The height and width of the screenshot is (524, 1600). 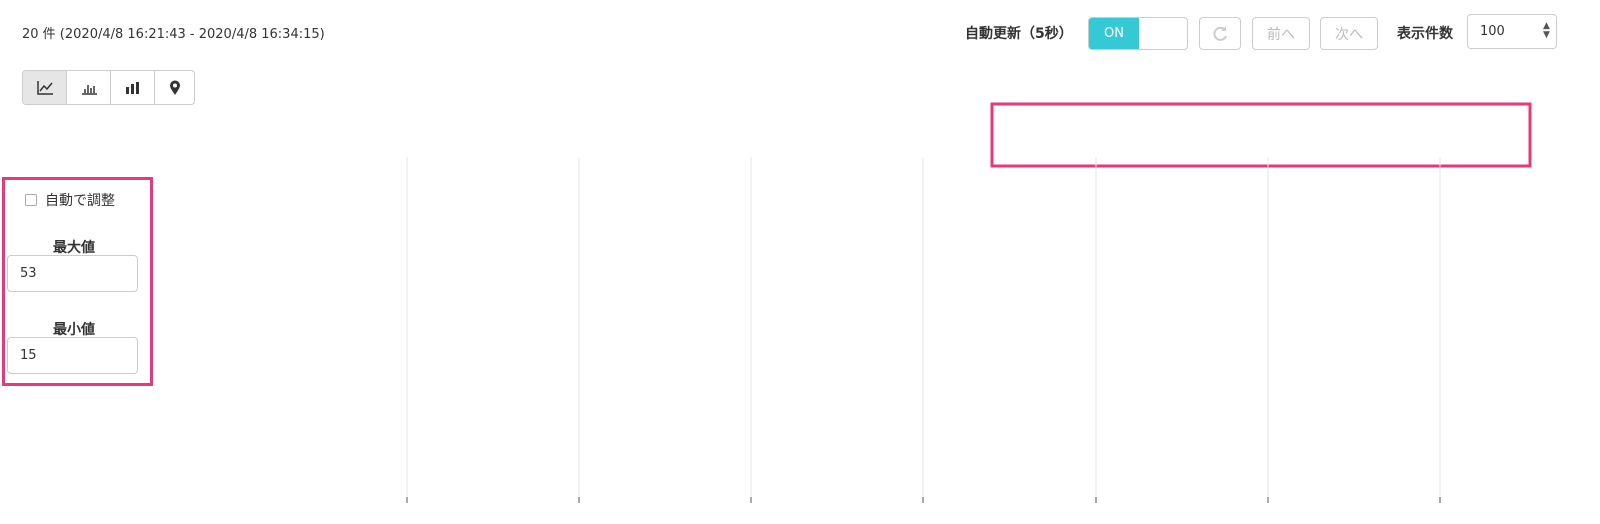 I want to click on x-tick-marks, so click(x=923, y=500).